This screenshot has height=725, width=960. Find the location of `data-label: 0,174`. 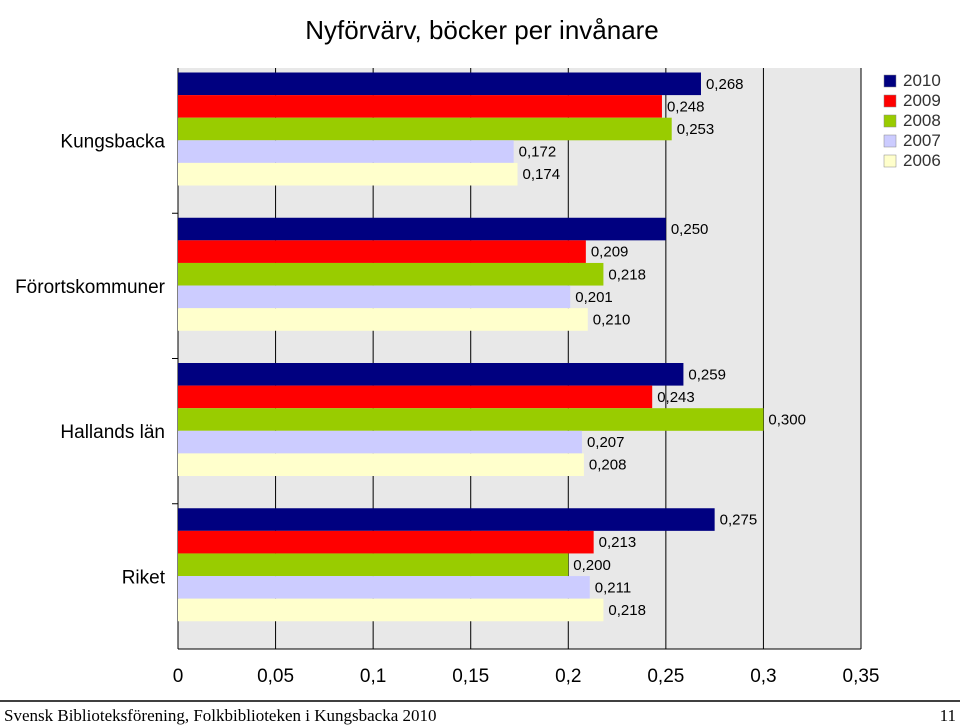

data-label: 0,174 is located at coordinates (542, 174).